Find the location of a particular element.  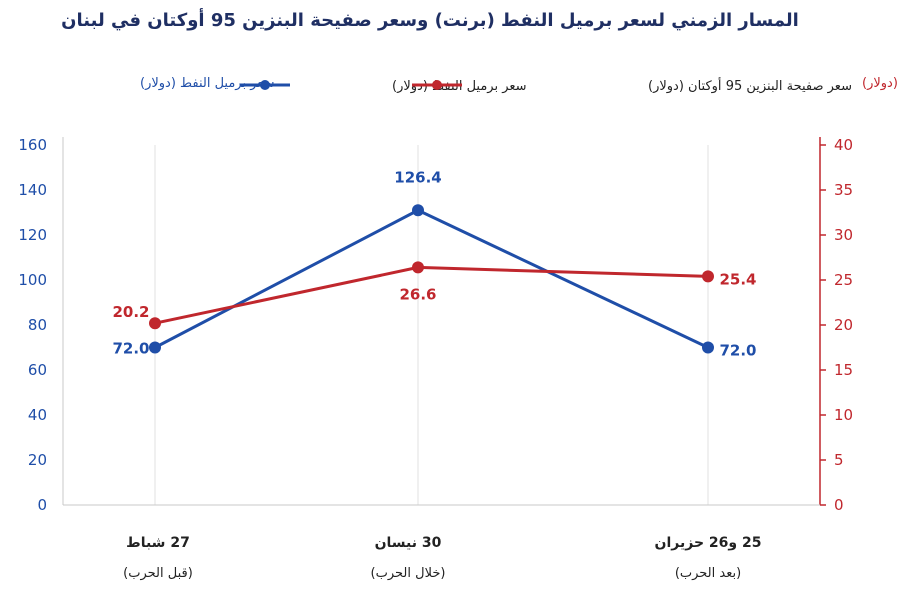

series-lines is located at coordinates (431, 278).